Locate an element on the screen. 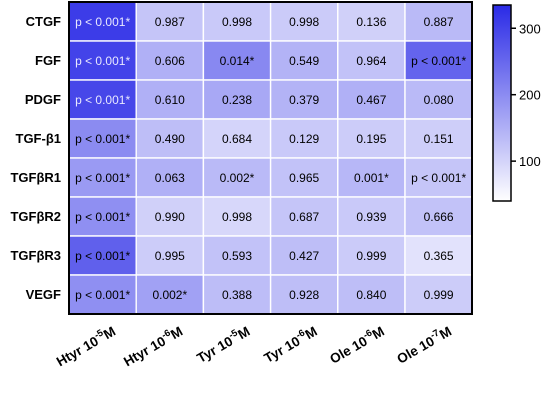  cell-value-label: 0.379 is located at coordinates (304, 100).